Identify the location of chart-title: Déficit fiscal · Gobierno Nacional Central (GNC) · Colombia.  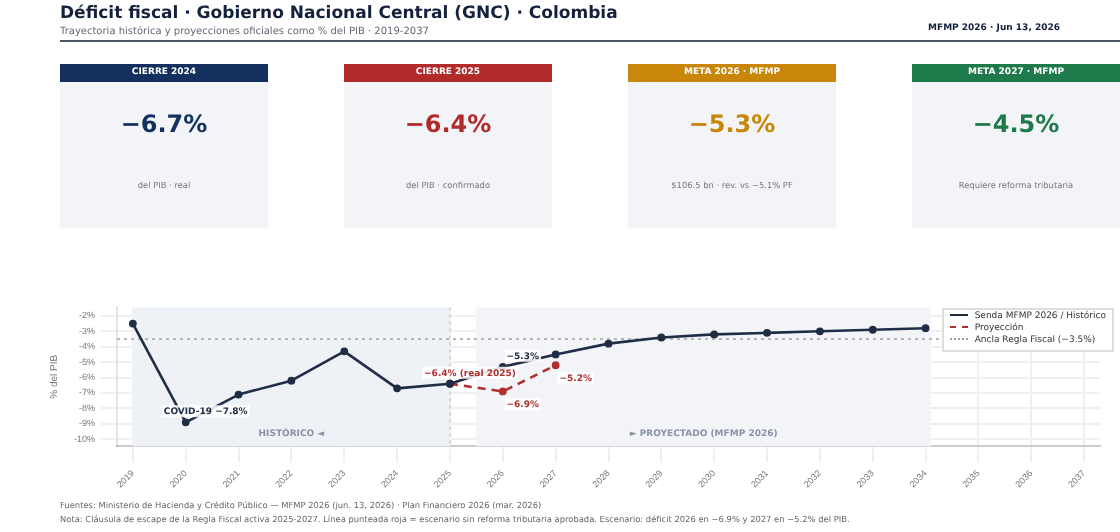
(340, 14).